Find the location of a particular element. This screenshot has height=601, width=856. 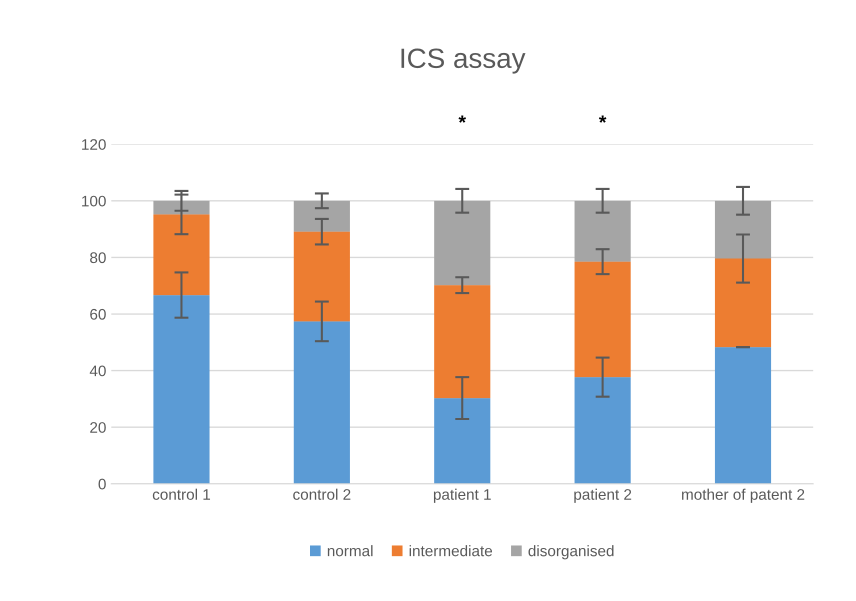

x-tick-label: mother of patent 2 is located at coordinates (743, 495).